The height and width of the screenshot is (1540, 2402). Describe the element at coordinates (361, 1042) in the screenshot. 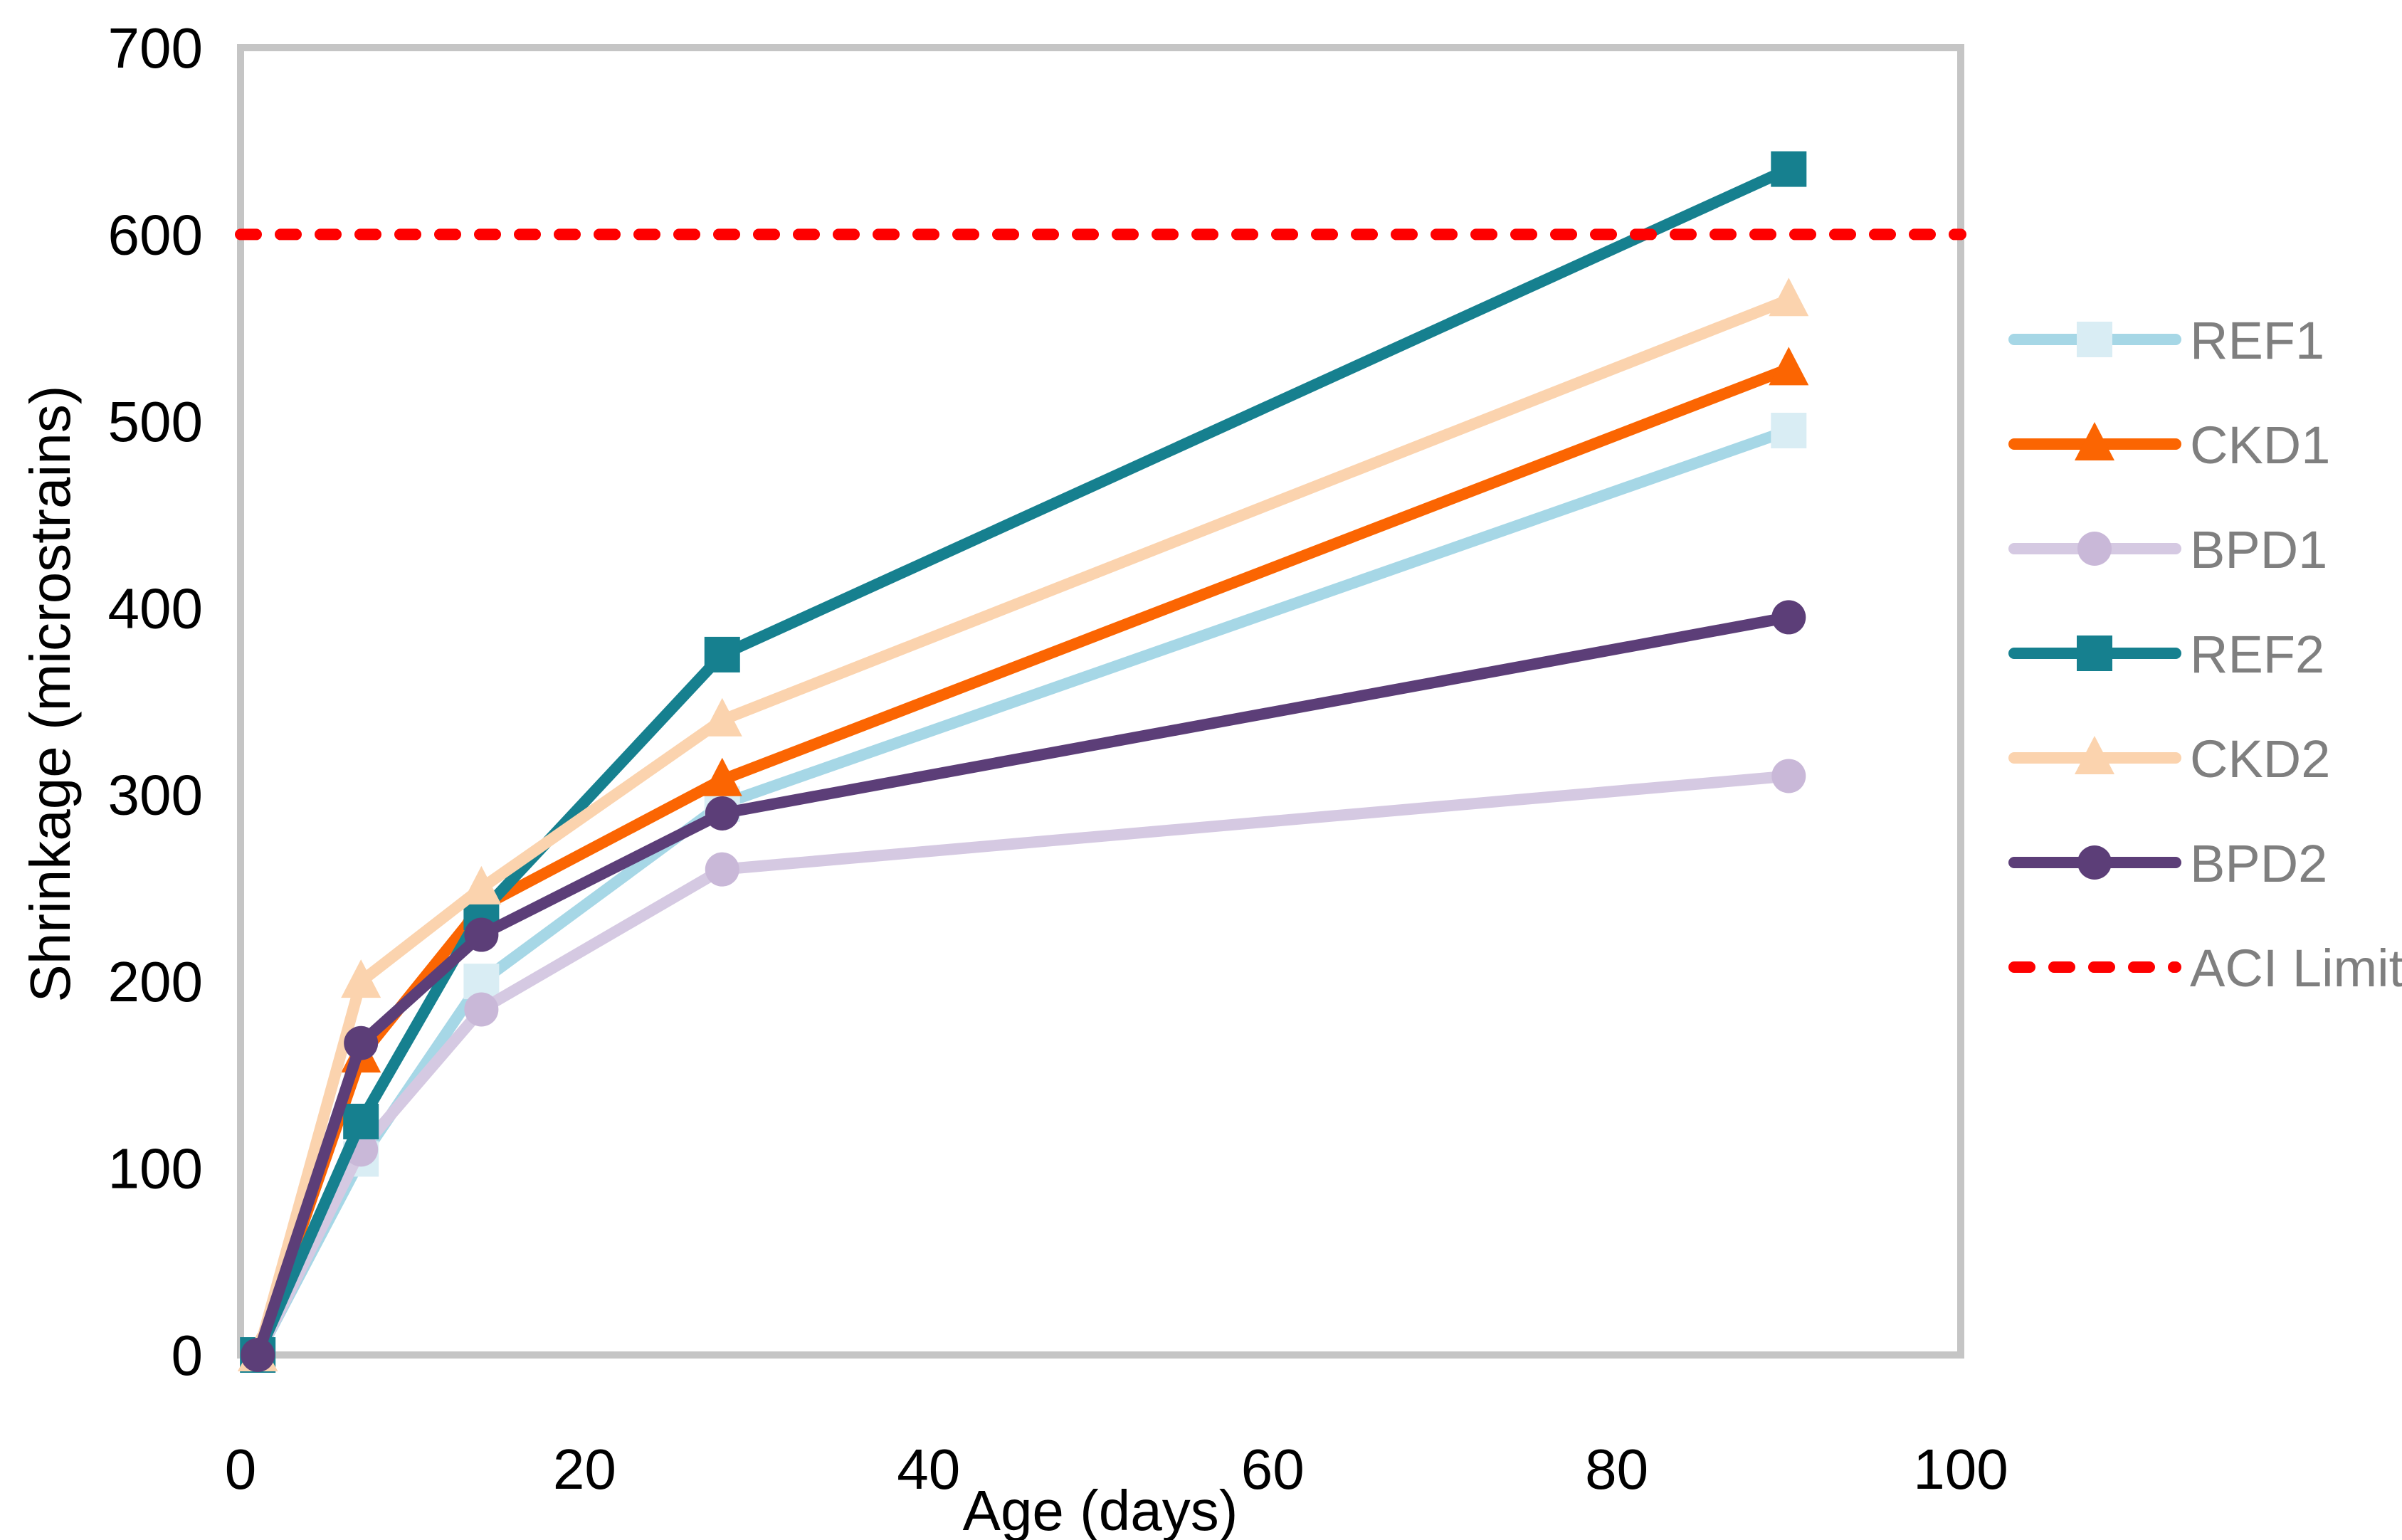

I see `marker-BPD2-day7` at that location.